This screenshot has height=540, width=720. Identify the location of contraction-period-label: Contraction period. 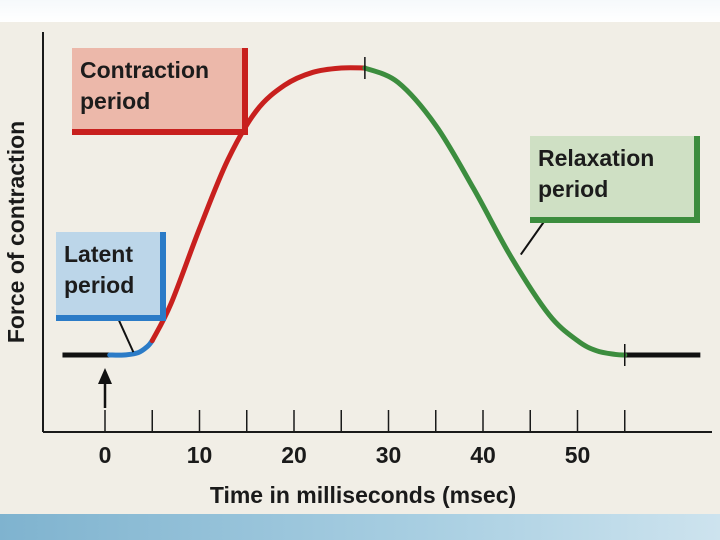
(160, 91).